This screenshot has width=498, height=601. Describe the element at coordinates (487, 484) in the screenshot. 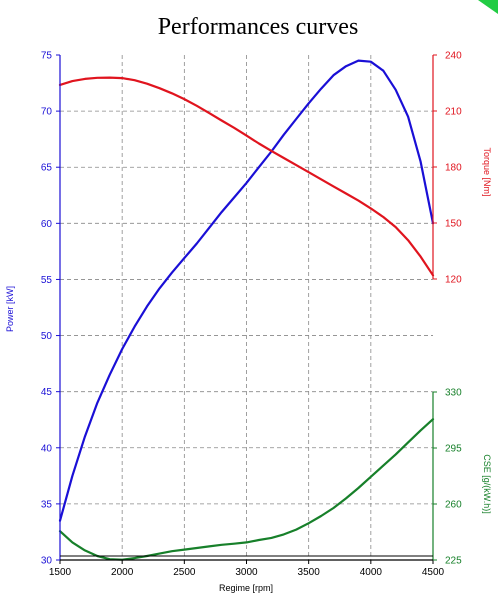

I see `cse-axis-label: CSE [g/(kW.h)]` at that location.